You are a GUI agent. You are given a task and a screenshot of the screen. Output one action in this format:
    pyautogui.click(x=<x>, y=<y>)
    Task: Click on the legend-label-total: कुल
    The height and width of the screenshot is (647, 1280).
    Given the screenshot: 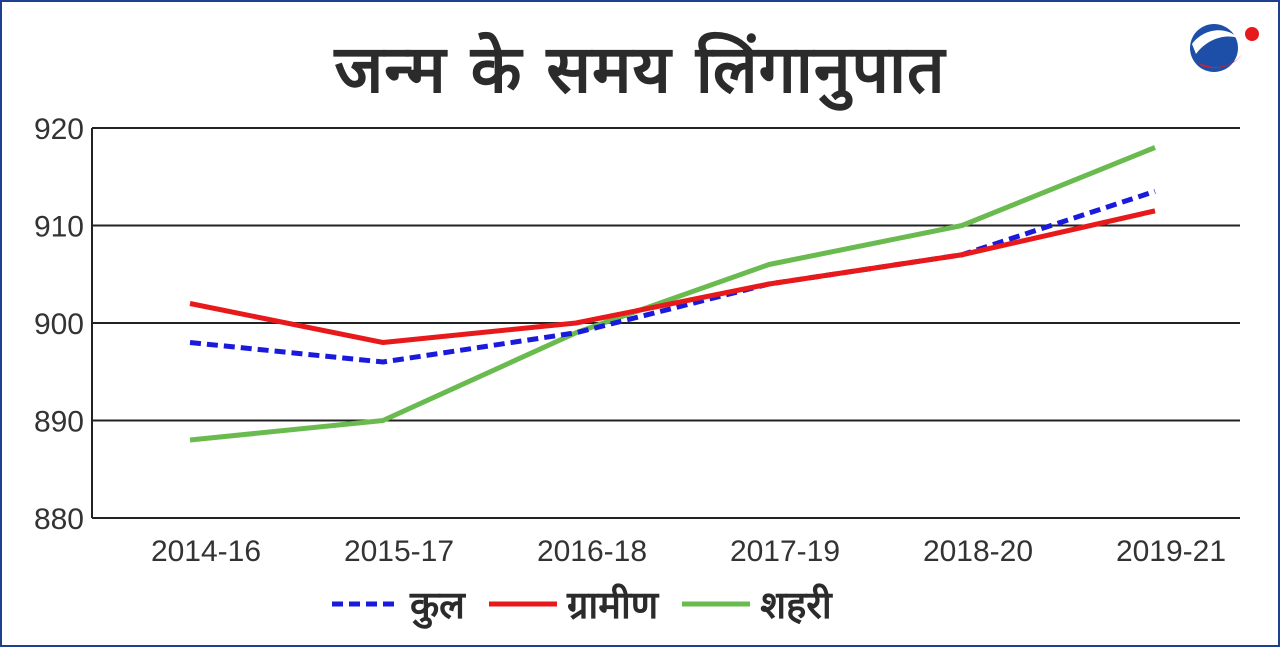 What is the action you would take?
    pyautogui.click(x=437, y=605)
    